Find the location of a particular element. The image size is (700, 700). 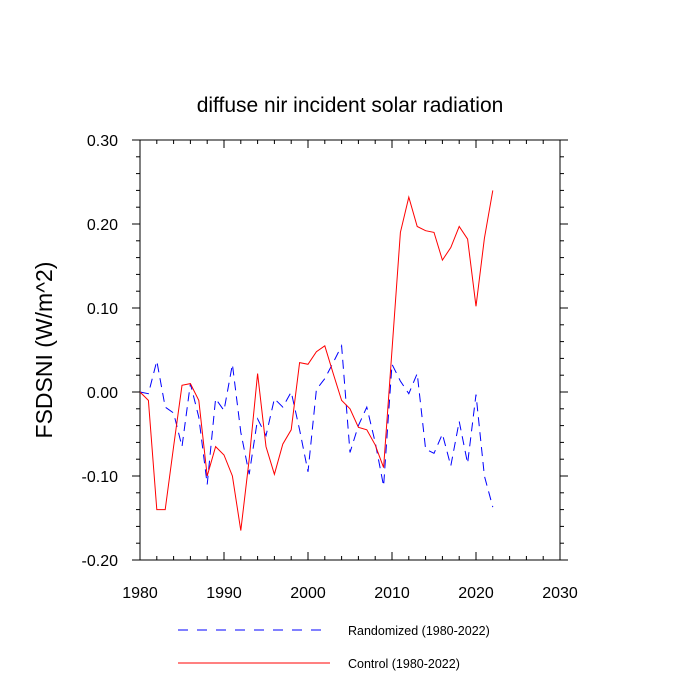

y-tick-label: 0.30 is located at coordinates (102, 141).